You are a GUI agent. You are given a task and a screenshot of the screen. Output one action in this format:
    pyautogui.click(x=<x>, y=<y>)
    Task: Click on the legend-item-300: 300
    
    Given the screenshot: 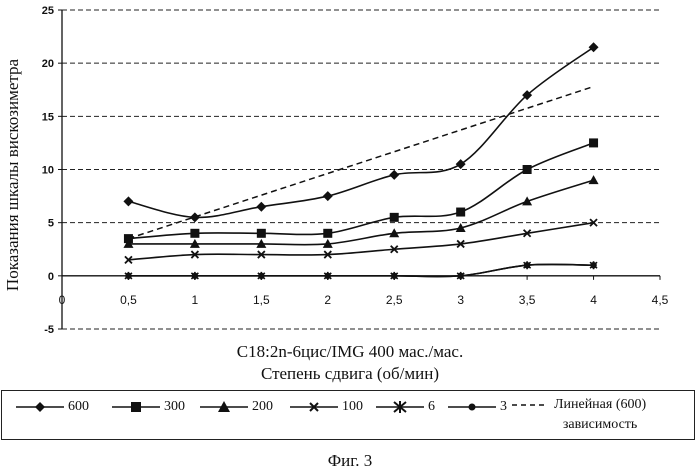 What is the action you would take?
    pyautogui.click(x=147, y=407)
    